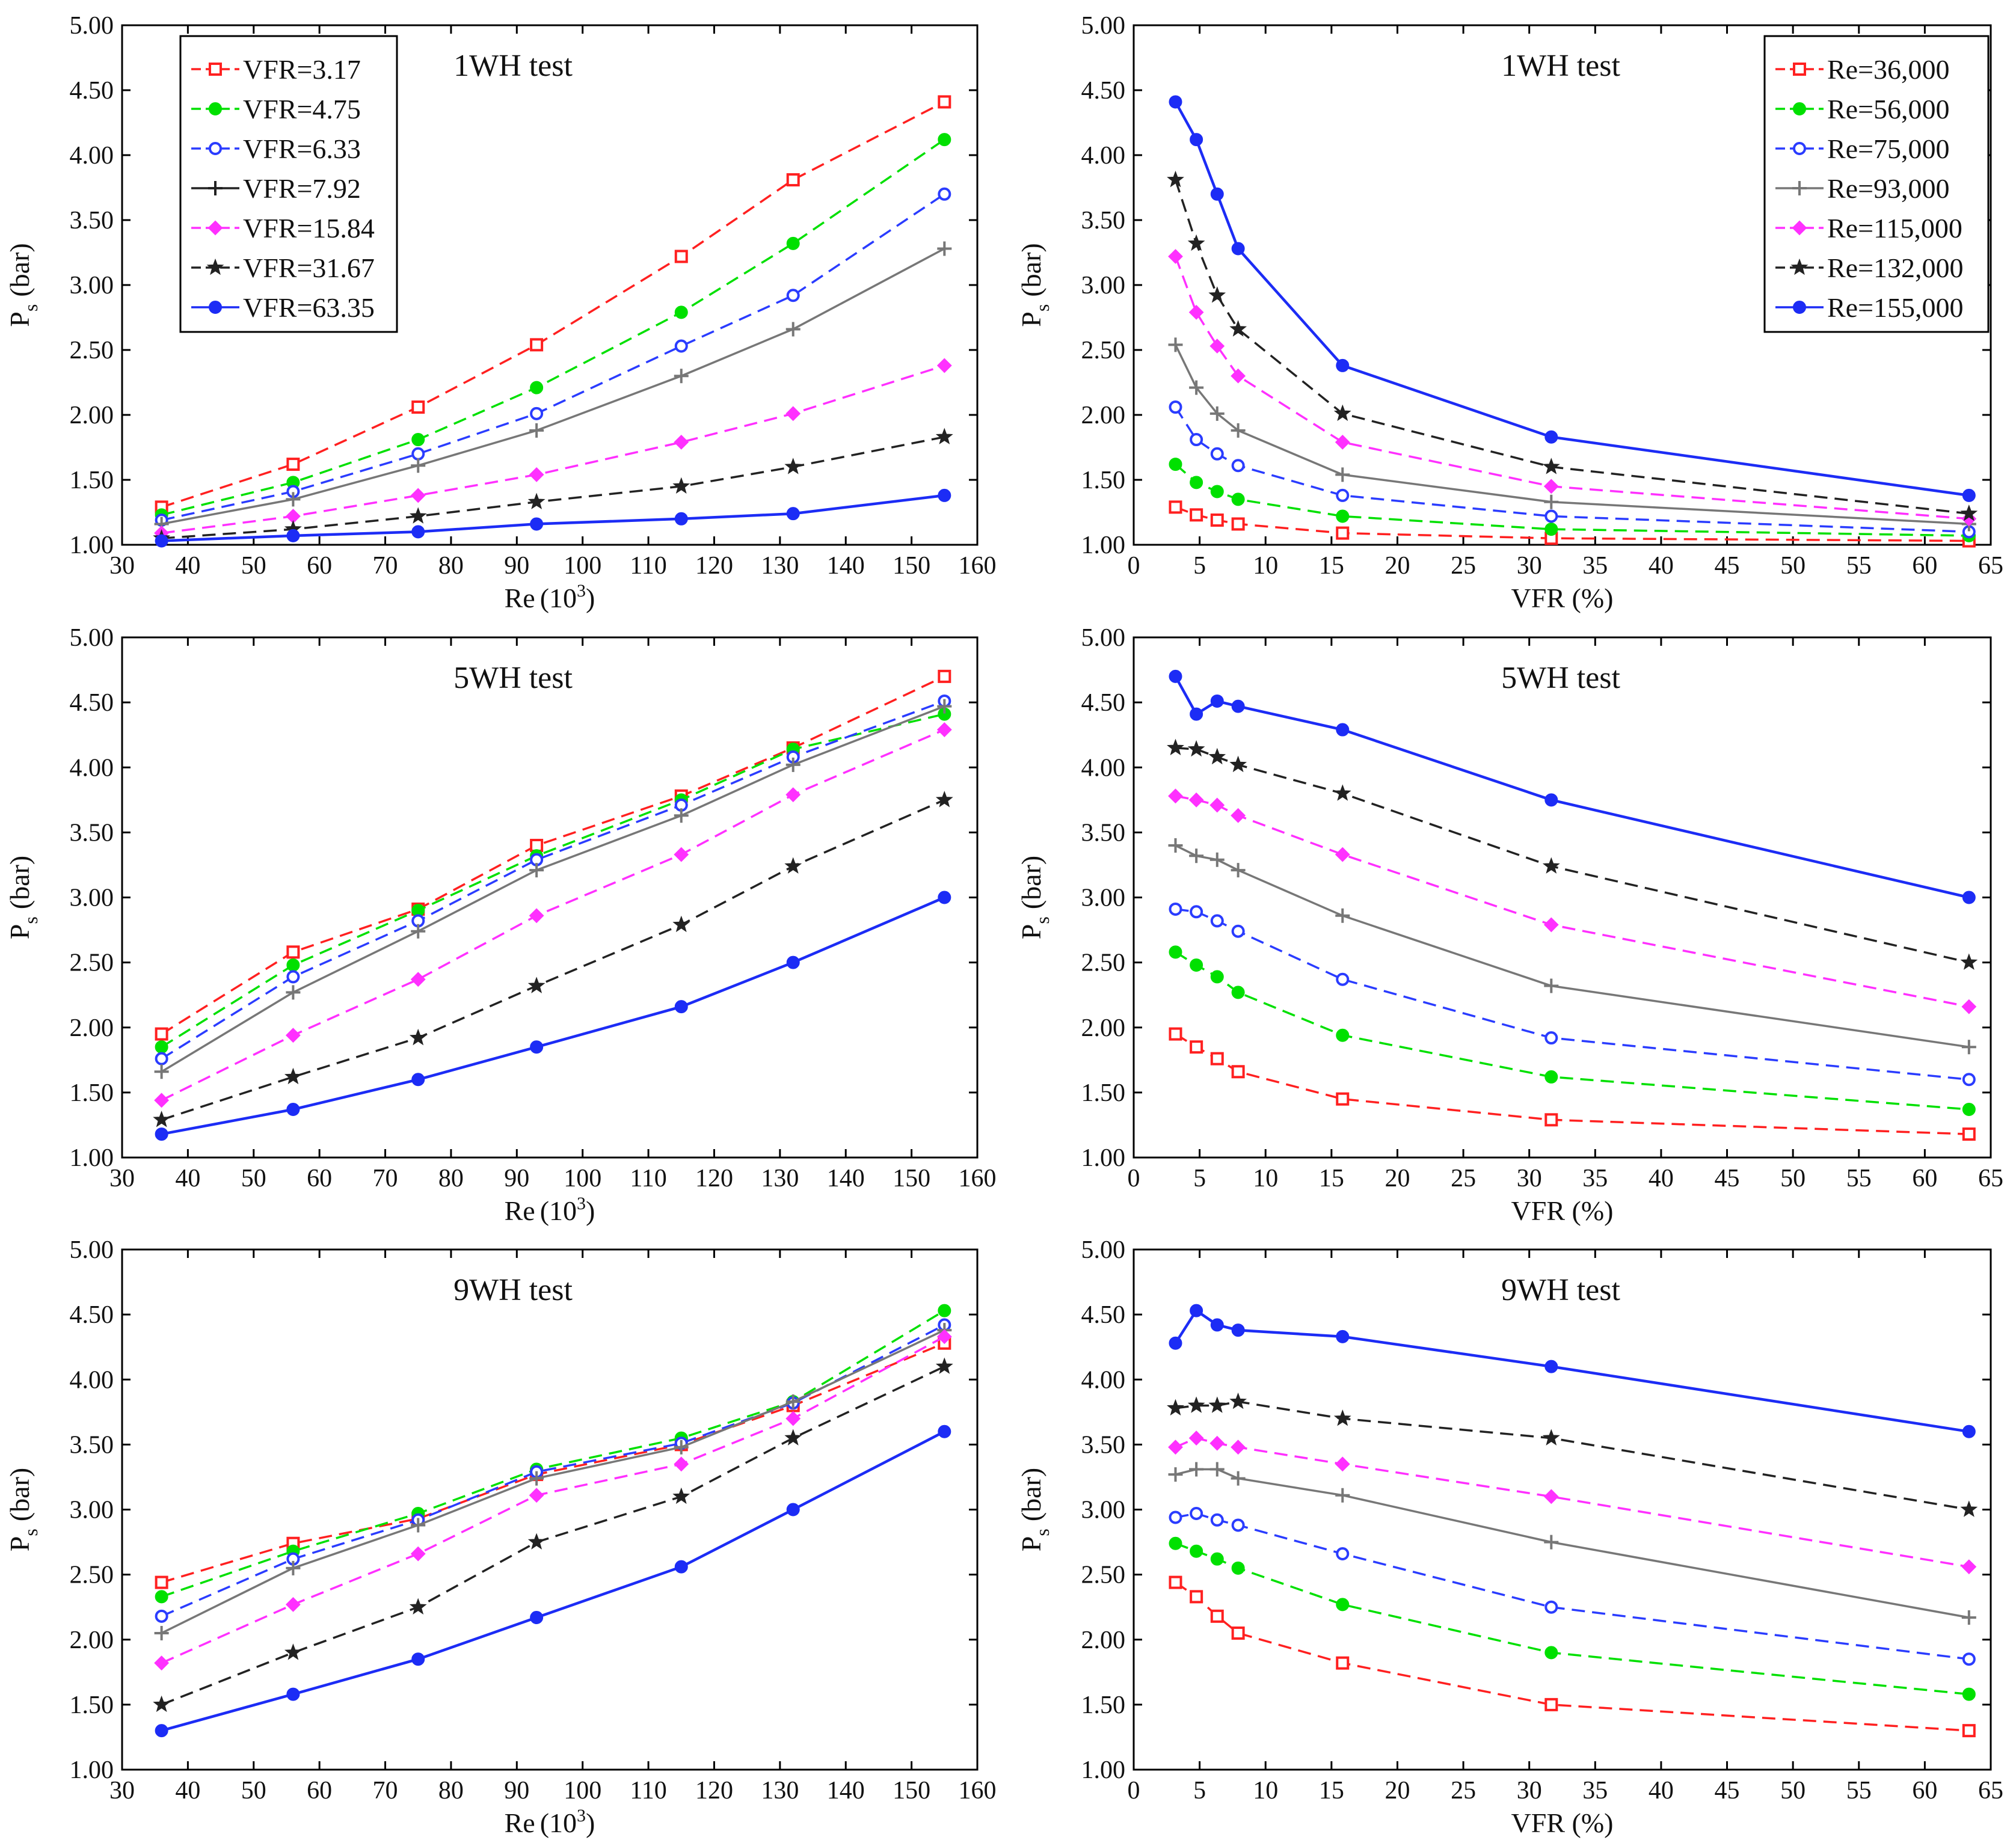  What do you see at coordinates (1728, 1178) in the screenshot?
I see `x-tick-label: 45` at bounding box center [1728, 1178].